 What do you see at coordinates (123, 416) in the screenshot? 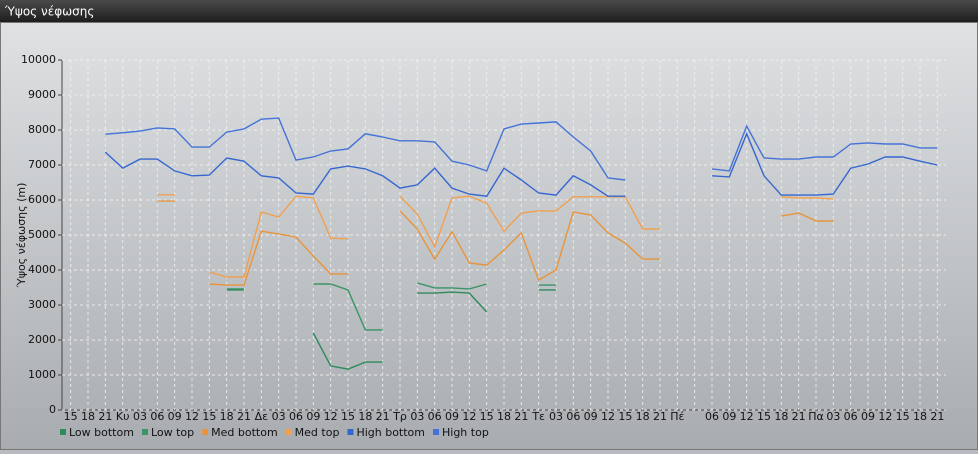
I see `x-tick-label: Κυ` at bounding box center [123, 416].